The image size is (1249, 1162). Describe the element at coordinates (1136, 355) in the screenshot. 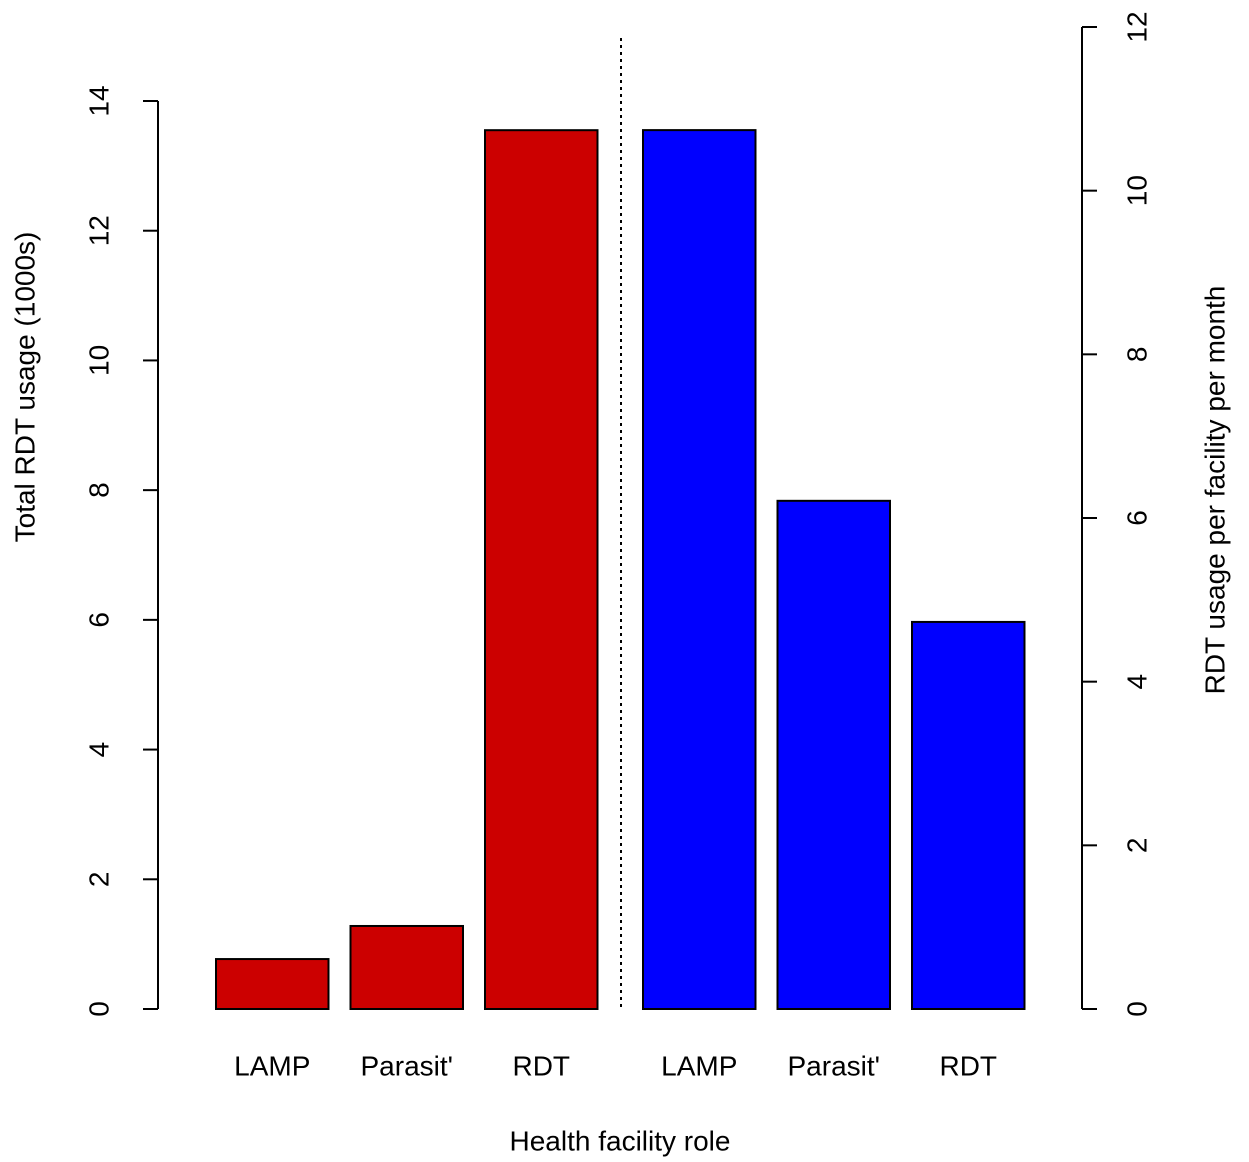

I see `y2-tick-label: 8` at that location.